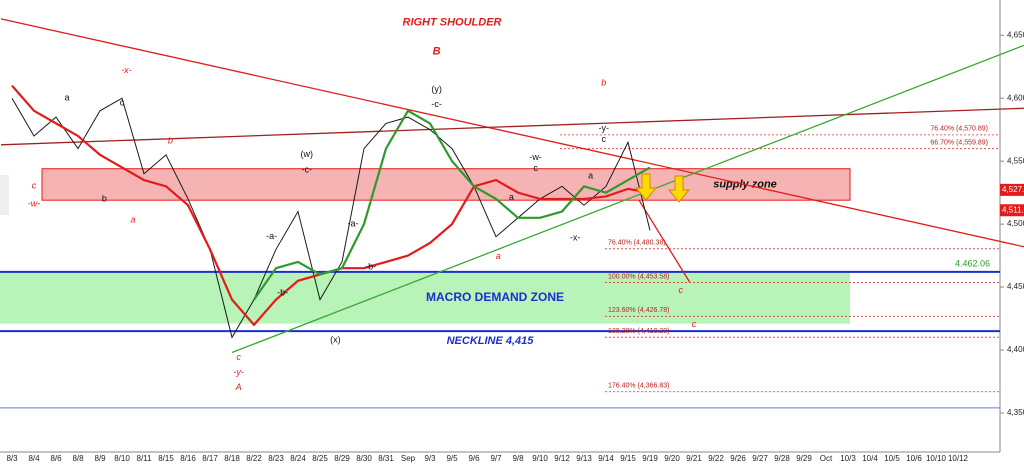  Describe the element at coordinates (606, 458) in the screenshot. I see `x-tick-label: 9/14` at that location.